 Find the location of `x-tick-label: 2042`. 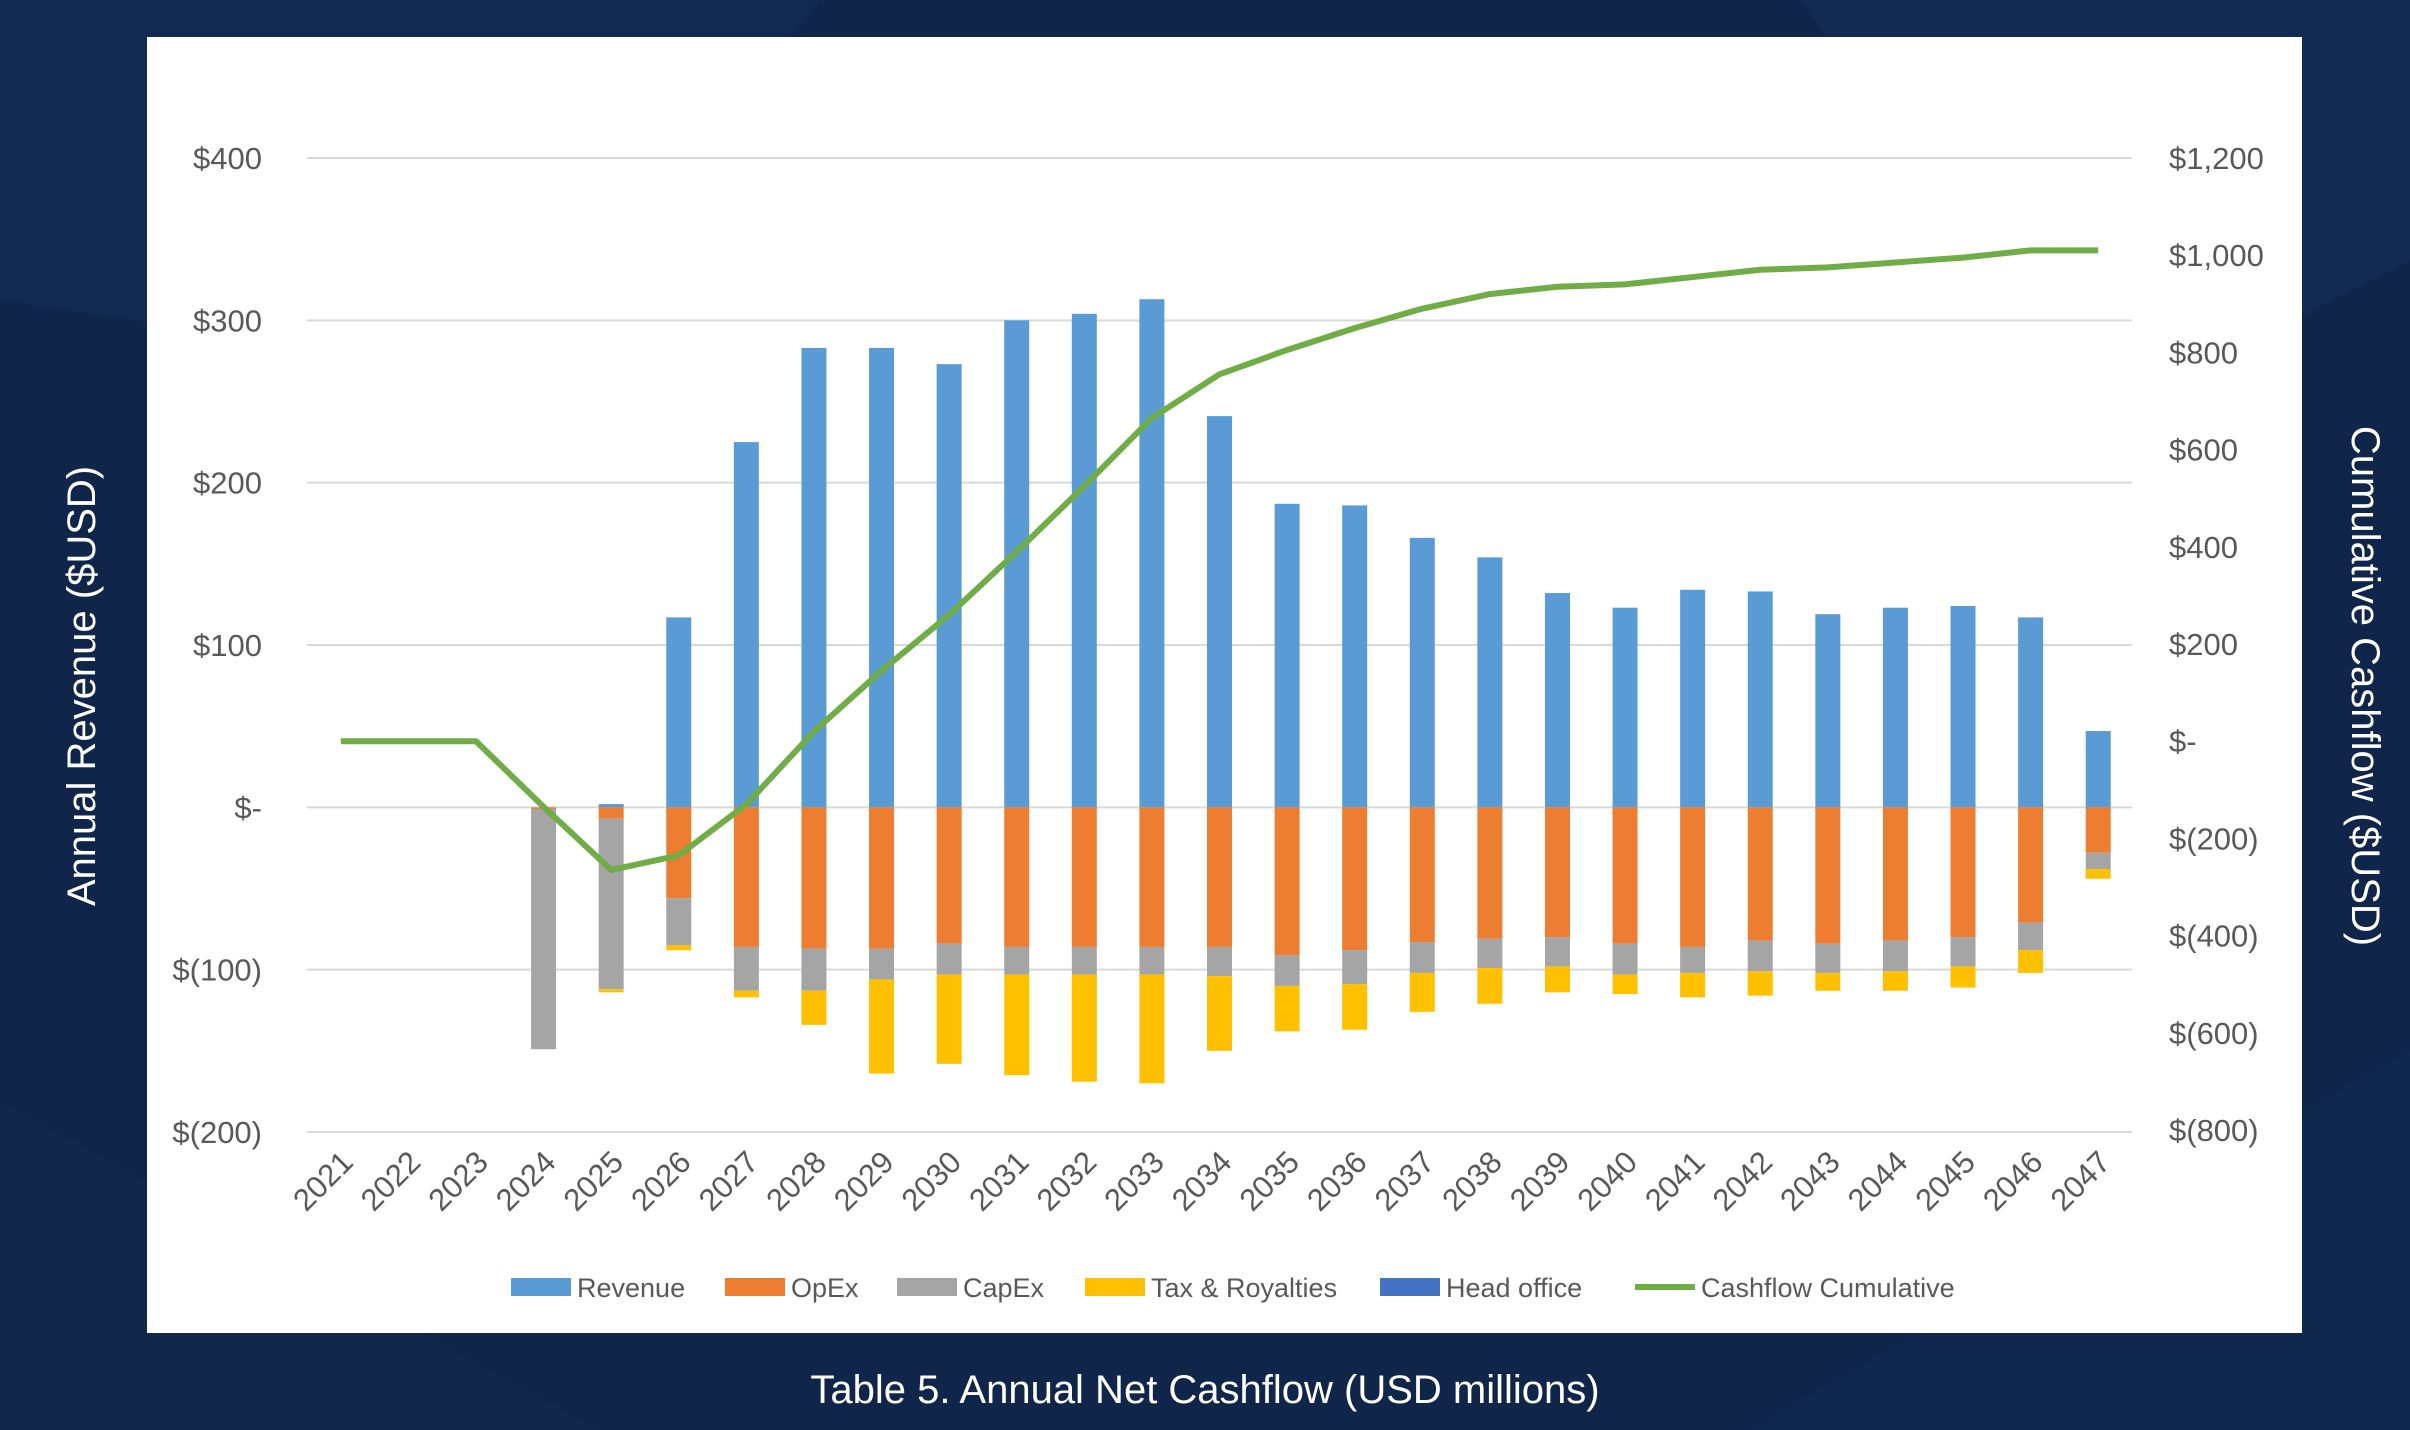

x-tick-label: 2042 is located at coordinates (1743, 1181).